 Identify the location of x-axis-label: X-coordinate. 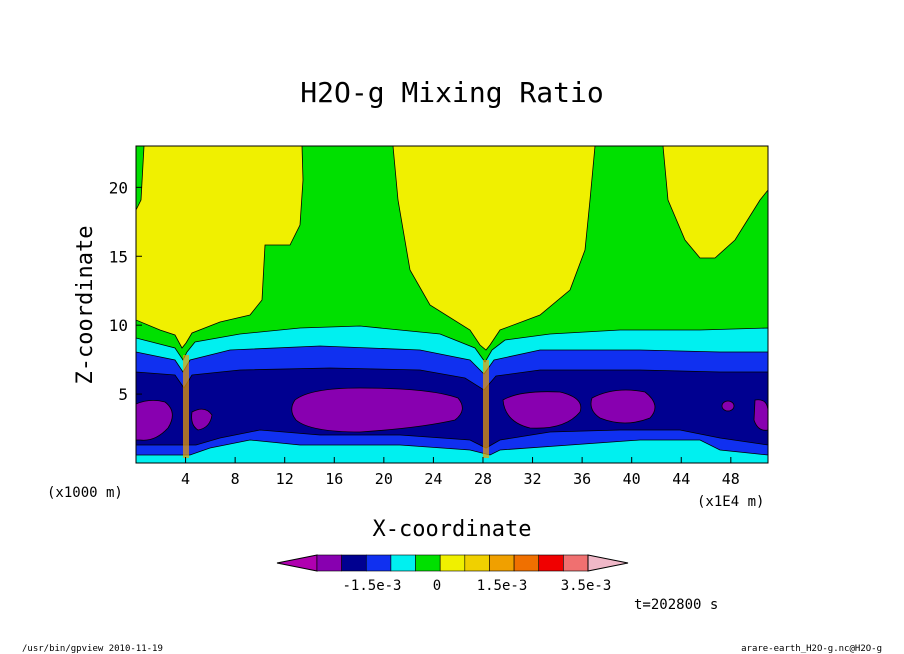
(452, 529).